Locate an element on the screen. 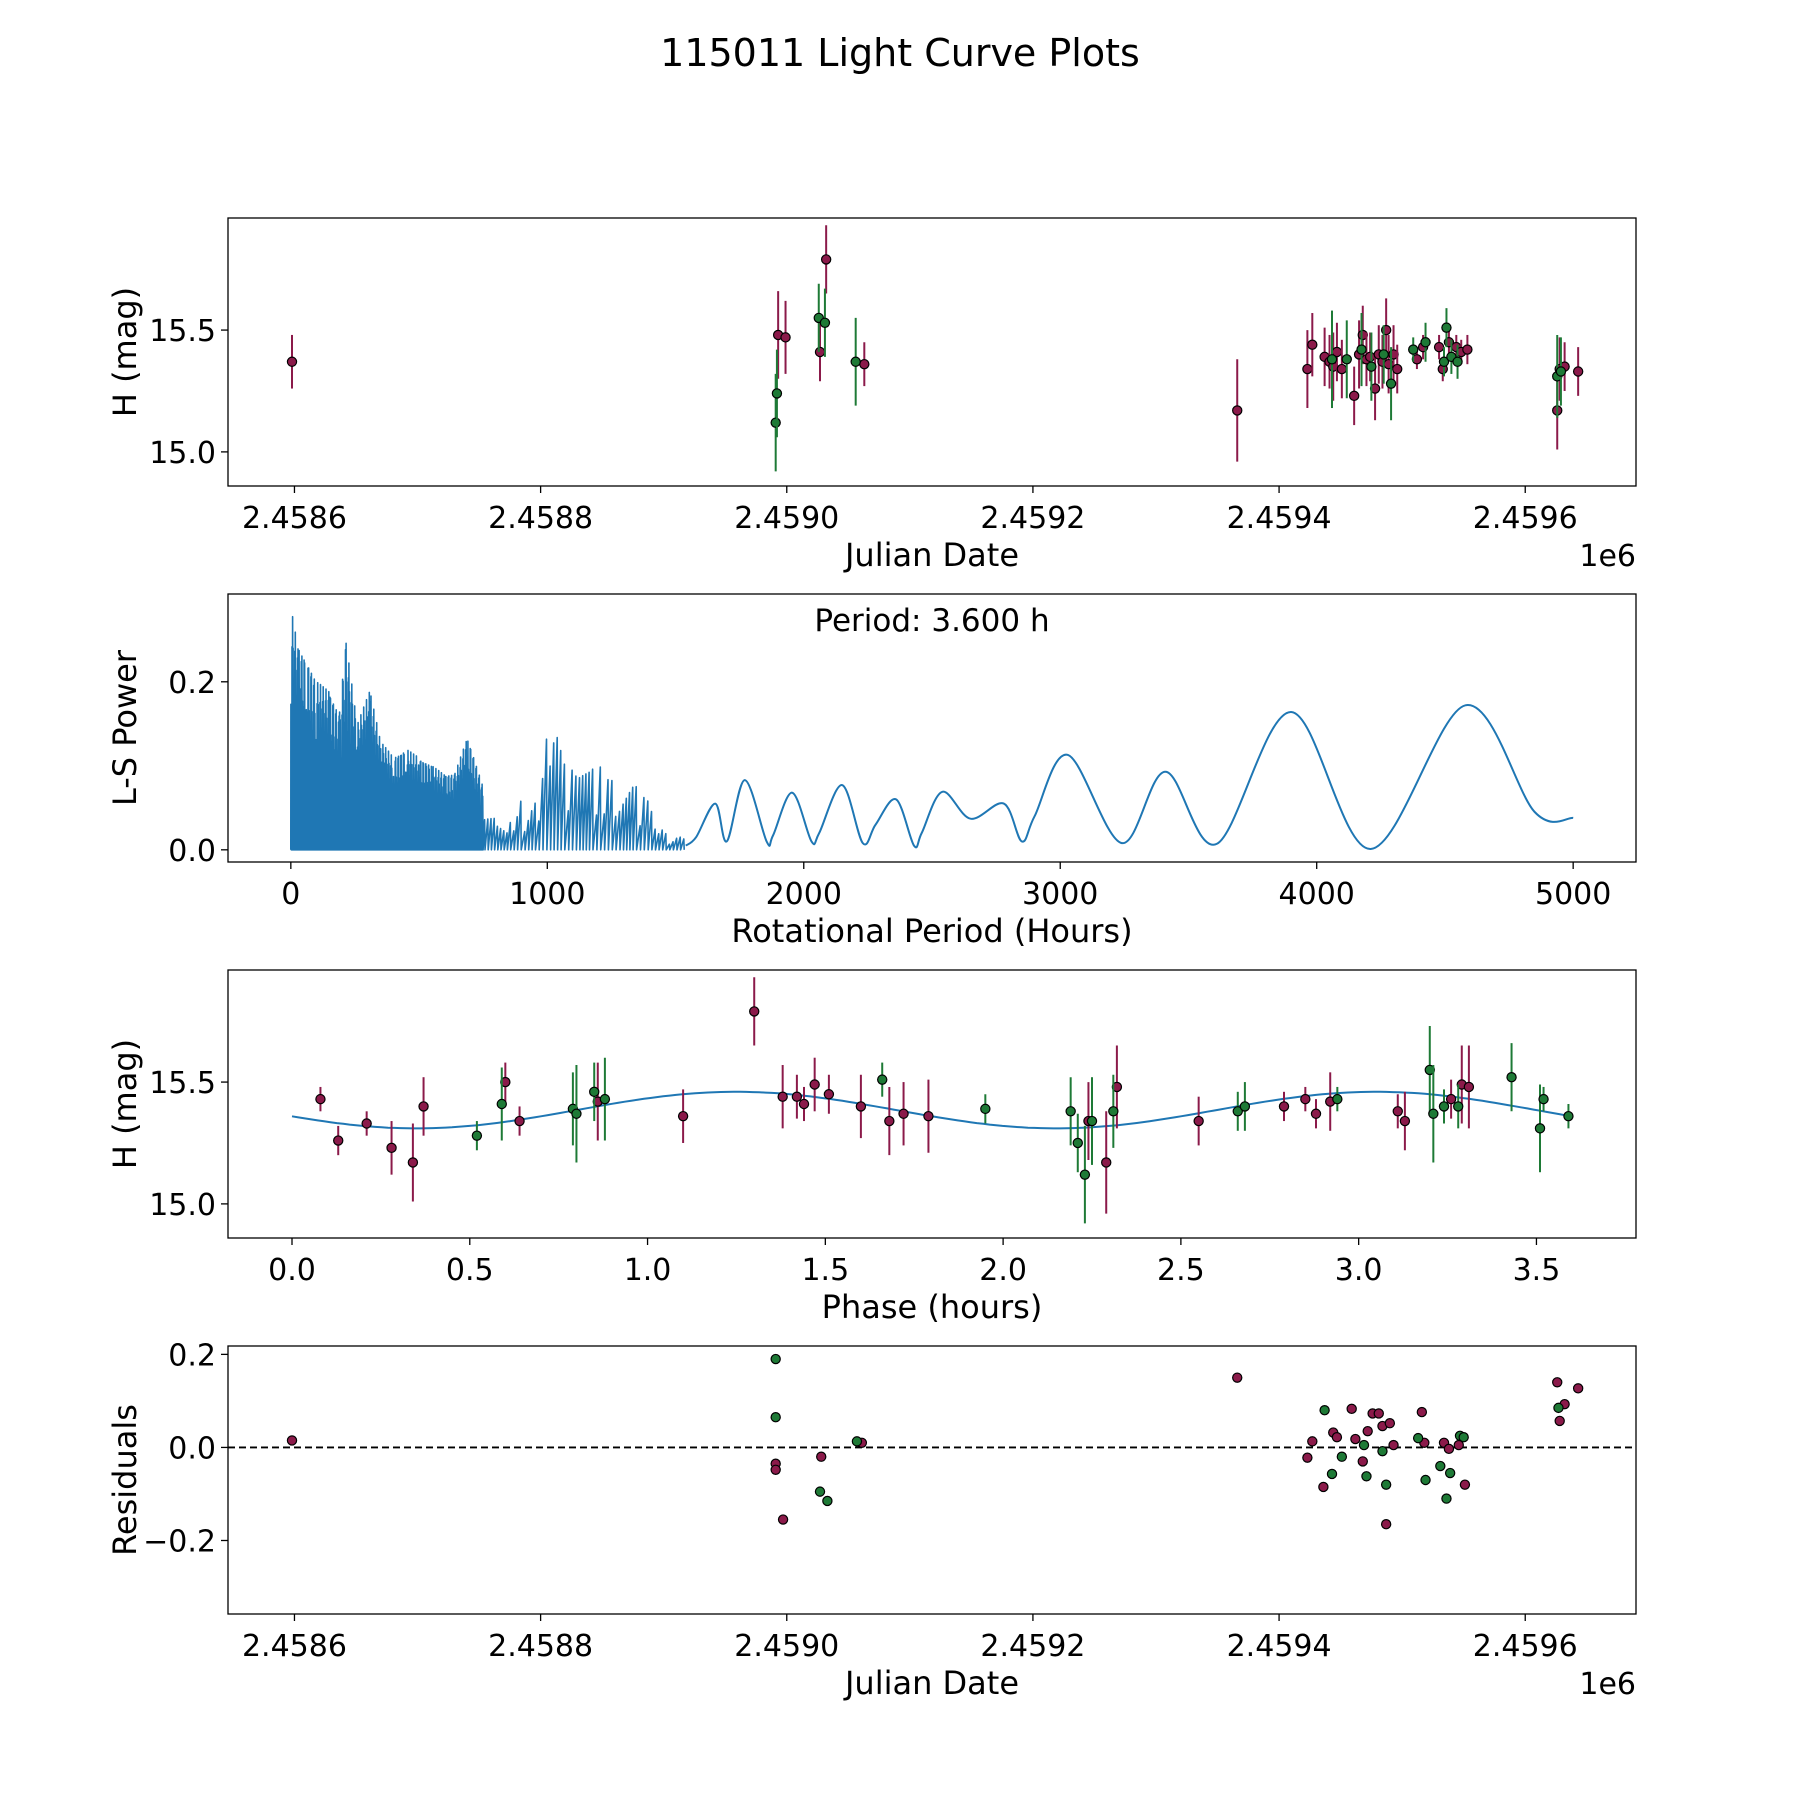 Image resolution: width=1800 pixels, height=1800 pixels. phased-series-green is located at coordinates (1022, 1125).